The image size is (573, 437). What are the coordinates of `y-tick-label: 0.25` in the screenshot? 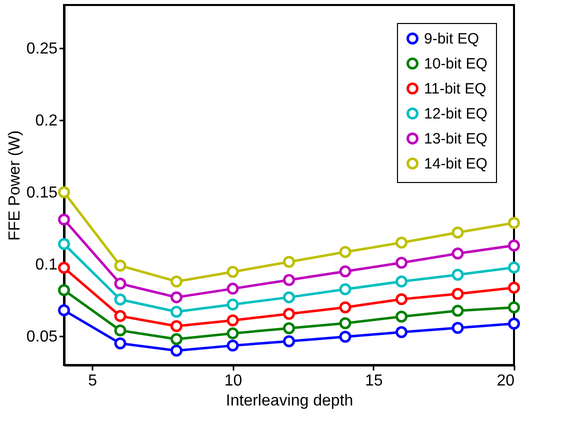 It's located at (42, 49).